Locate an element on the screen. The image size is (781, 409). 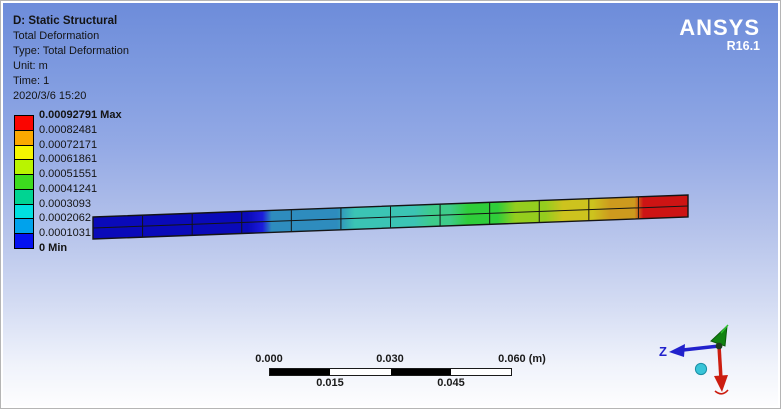
result-name: Total Deformation is located at coordinates (56, 36).